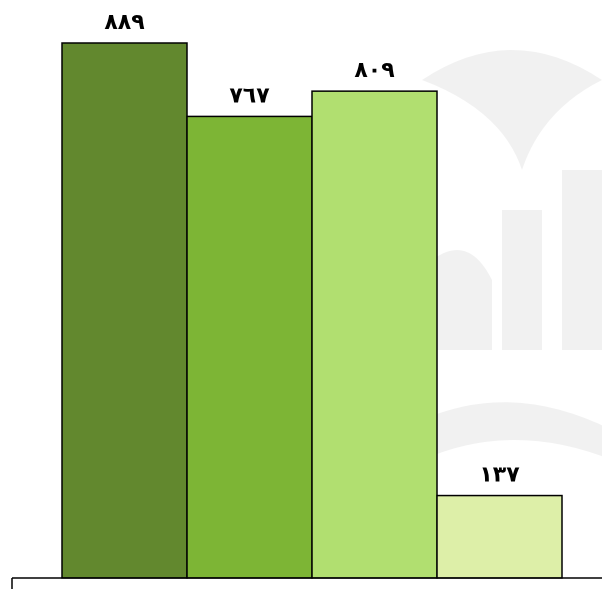 The image size is (602, 589). What do you see at coordinates (124, 22) in the screenshot?
I see `bar-value-label-1: ٨٨٩` at bounding box center [124, 22].